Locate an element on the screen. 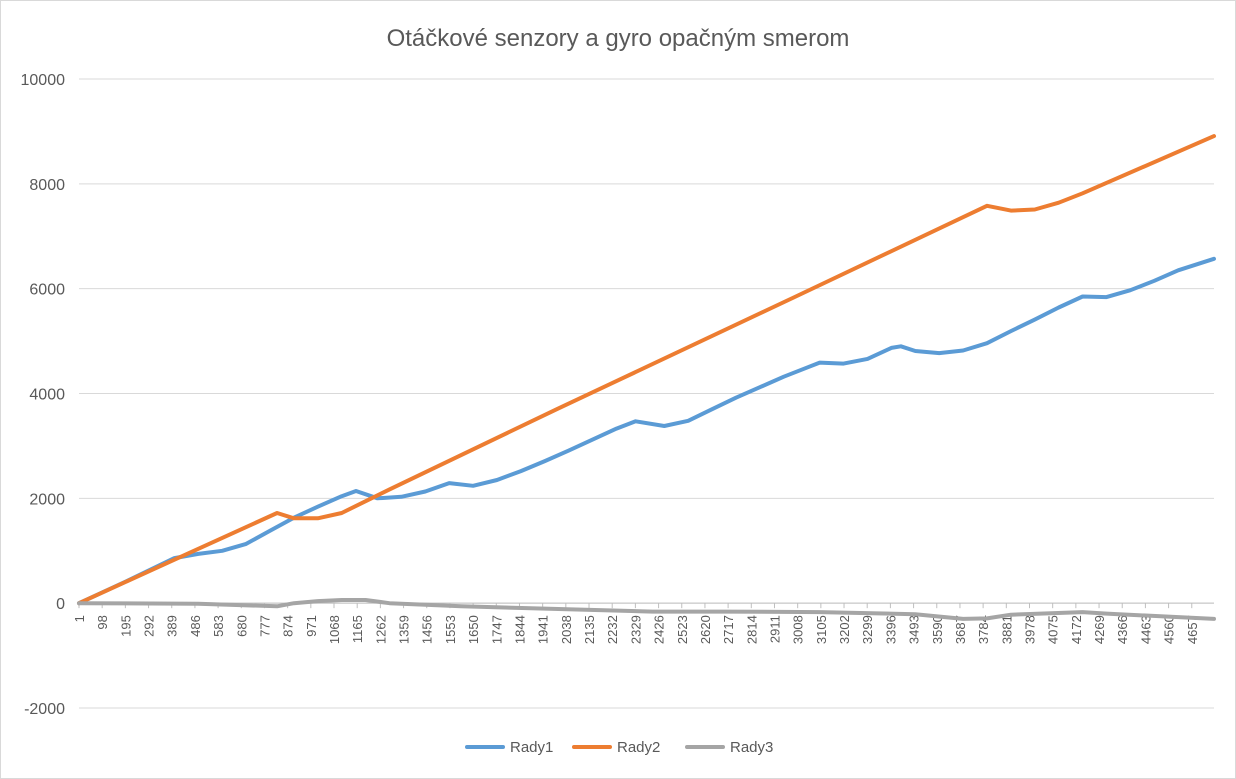 The height and width of the screenshot is (779, 1236). x-tick-label: 1553 is located at coordinates (450, 629).